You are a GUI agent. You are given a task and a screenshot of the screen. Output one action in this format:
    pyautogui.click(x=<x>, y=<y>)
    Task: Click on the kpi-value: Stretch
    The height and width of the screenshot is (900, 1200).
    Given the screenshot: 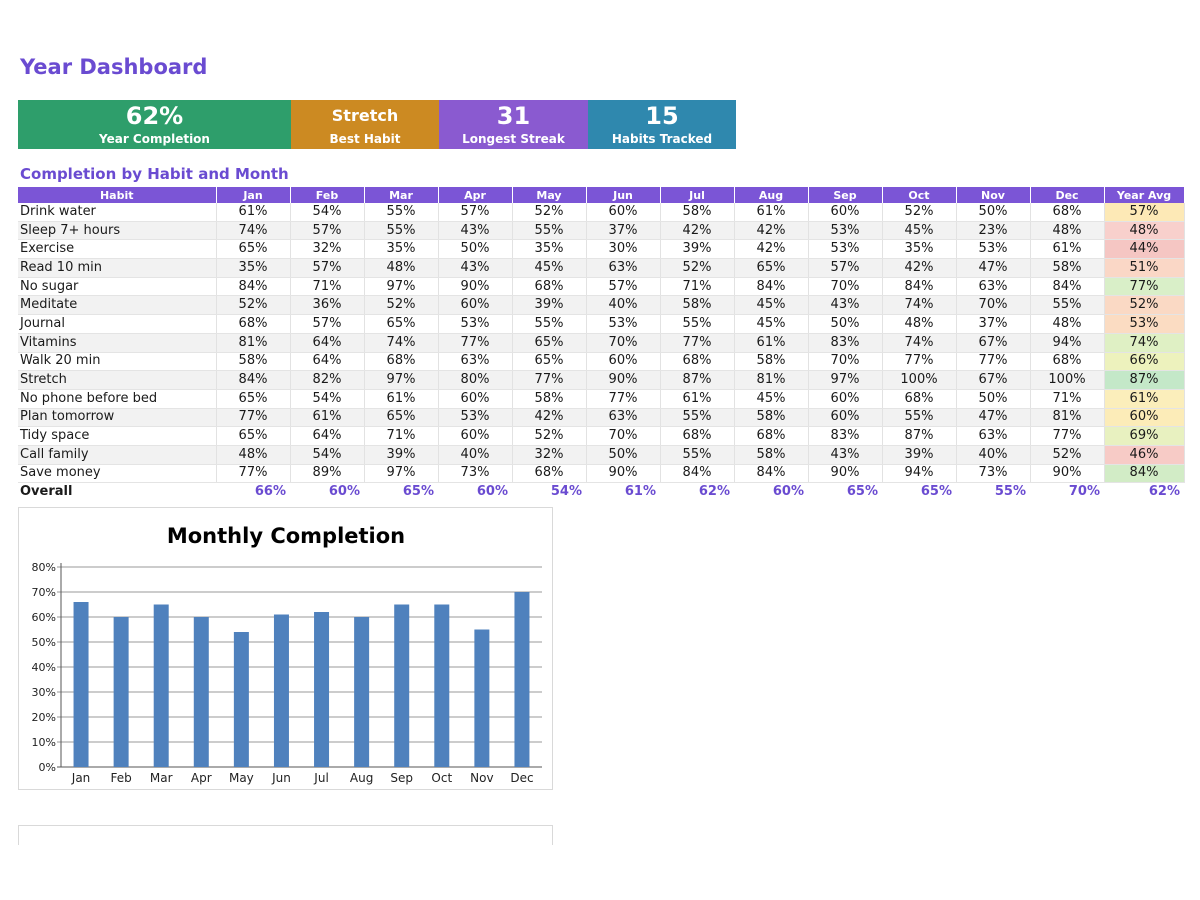 What is the action you would take?
    pyautogui.click(x=365, y=115)
    